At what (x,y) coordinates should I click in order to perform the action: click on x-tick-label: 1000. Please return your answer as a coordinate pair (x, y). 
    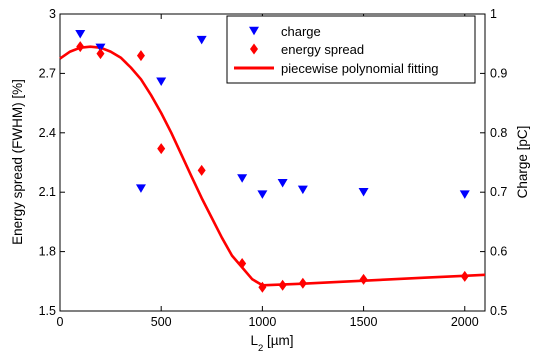
    Looking at the image, I should click on (262, 322).